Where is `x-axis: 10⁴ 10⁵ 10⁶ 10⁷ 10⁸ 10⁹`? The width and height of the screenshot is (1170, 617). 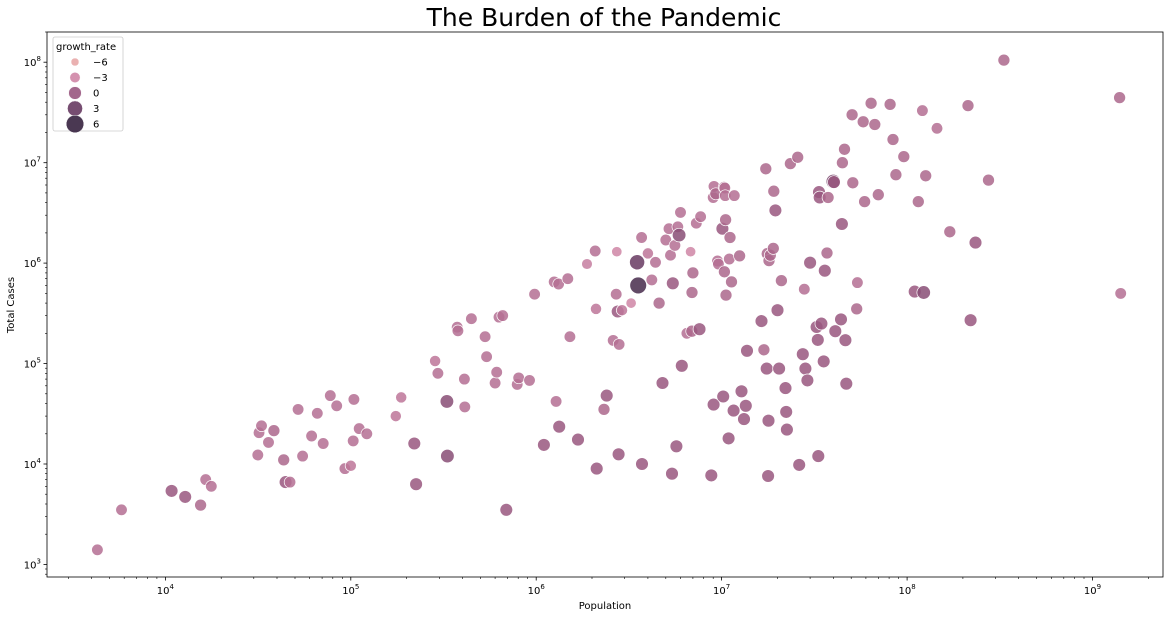 x-axis: 10⁴ 10⁵ 10⁶ 10⁷ 10⁸ 10⁹ is located at coordinates (608, 587).